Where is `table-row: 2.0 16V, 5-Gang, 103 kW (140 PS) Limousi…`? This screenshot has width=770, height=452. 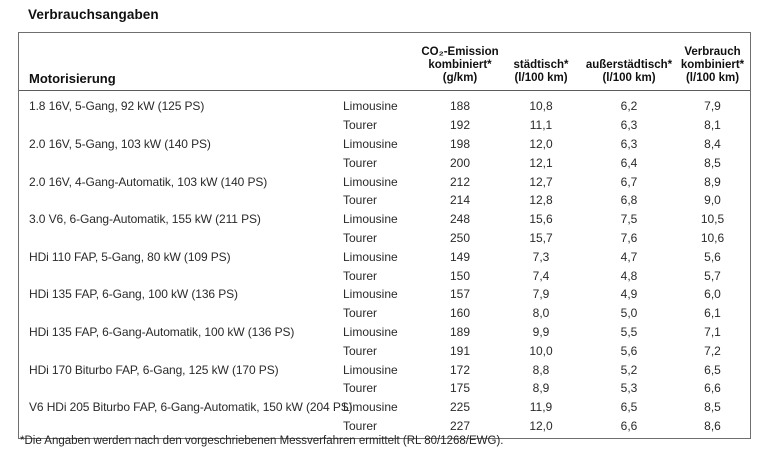
table-row: 2.0 16V, 5-Gang, 103 kW (140 PS) Limousi… is located at coordinates (384, 144).